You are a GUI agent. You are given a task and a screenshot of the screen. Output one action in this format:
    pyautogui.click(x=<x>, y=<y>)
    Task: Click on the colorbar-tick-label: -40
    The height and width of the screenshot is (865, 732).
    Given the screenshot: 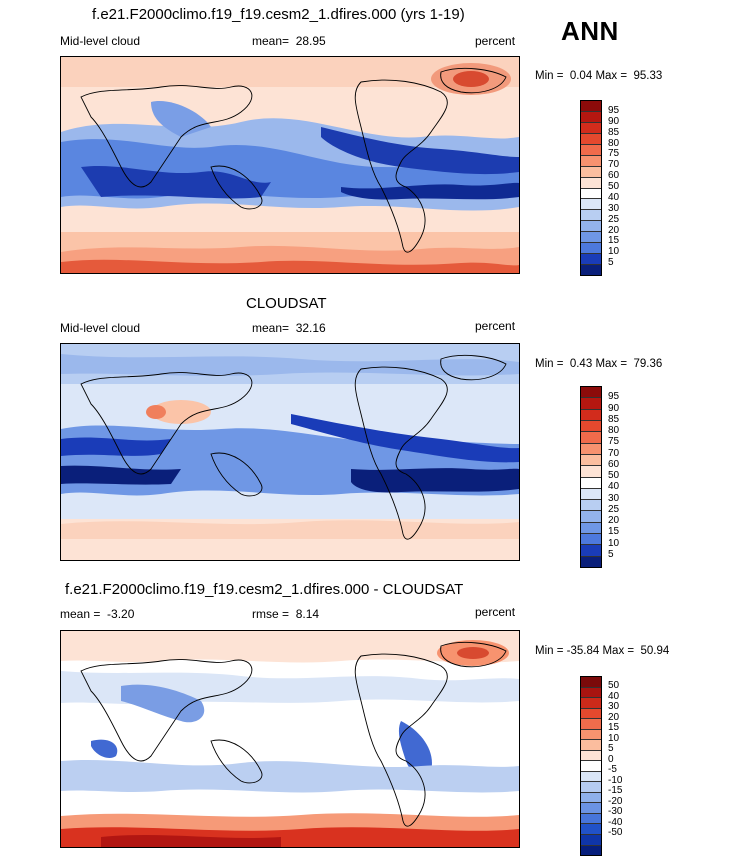 What is the action you would take?
    pyautogui.click(x=615, y=822)
    